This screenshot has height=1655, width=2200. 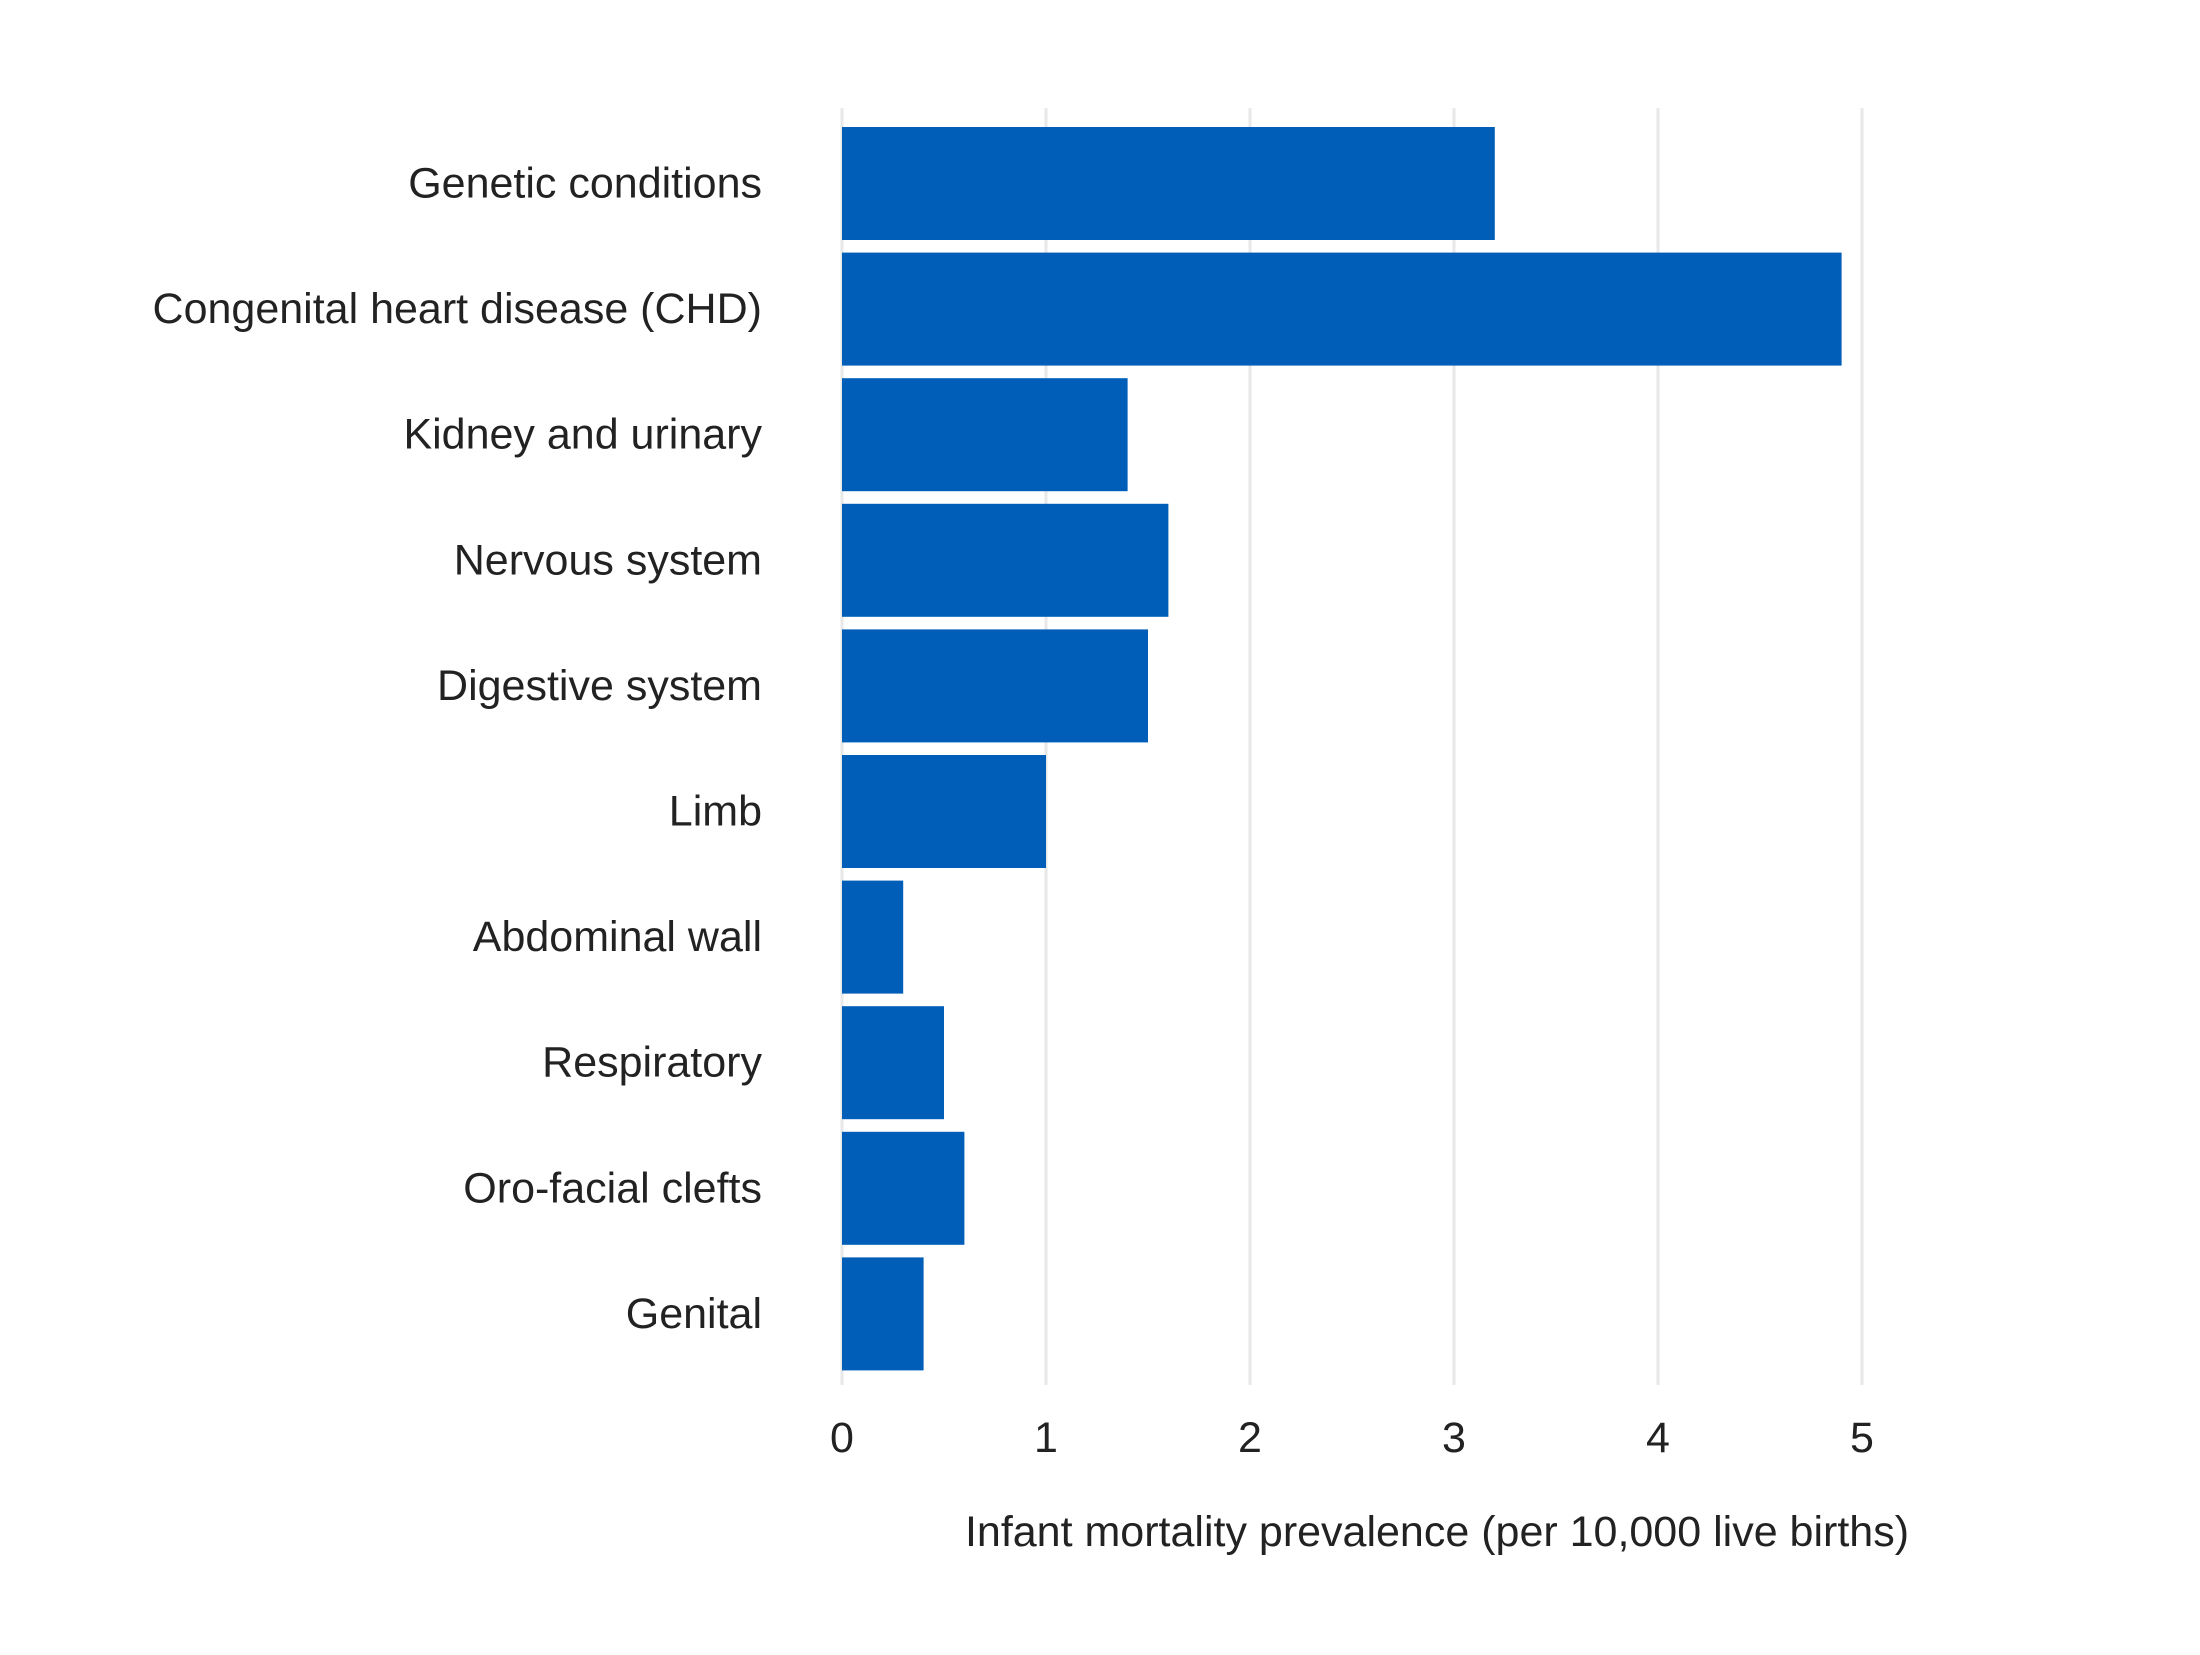 I want to click on category-label-7: Respiratory, so click(x=652, y=1063).